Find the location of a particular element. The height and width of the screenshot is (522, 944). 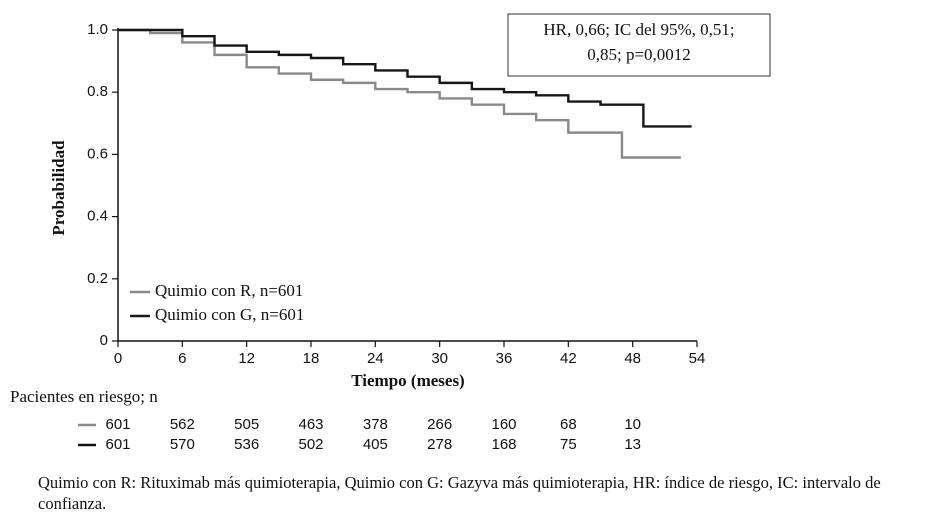

risk-count: 570 is located at coordinates (182, 444).